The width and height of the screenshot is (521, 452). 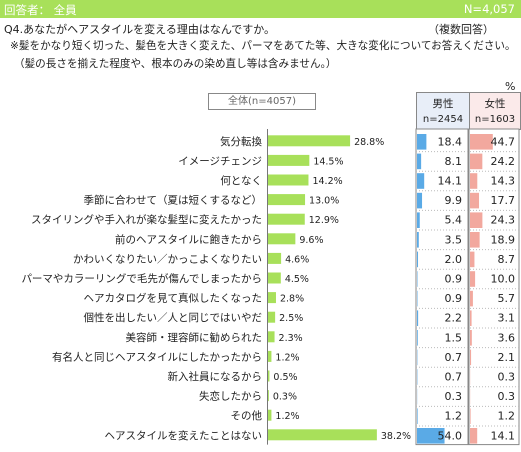 I want to click on multiple-answer-note: （複数回答）, so click(x=461, y=29).